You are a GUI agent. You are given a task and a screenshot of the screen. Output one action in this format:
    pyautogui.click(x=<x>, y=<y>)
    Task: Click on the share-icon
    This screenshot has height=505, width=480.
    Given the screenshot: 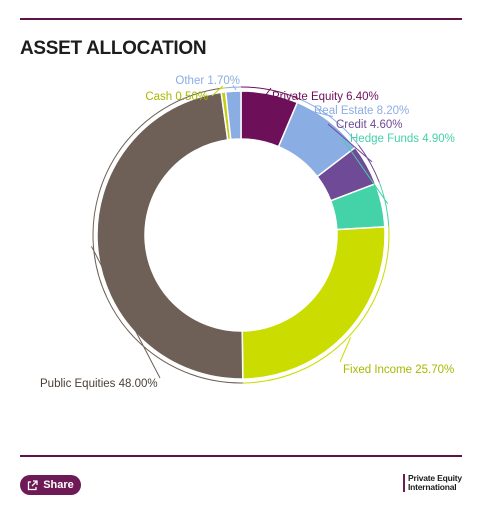 What is the action you would take?
    pyautogui.click(x=33, y=484)
    